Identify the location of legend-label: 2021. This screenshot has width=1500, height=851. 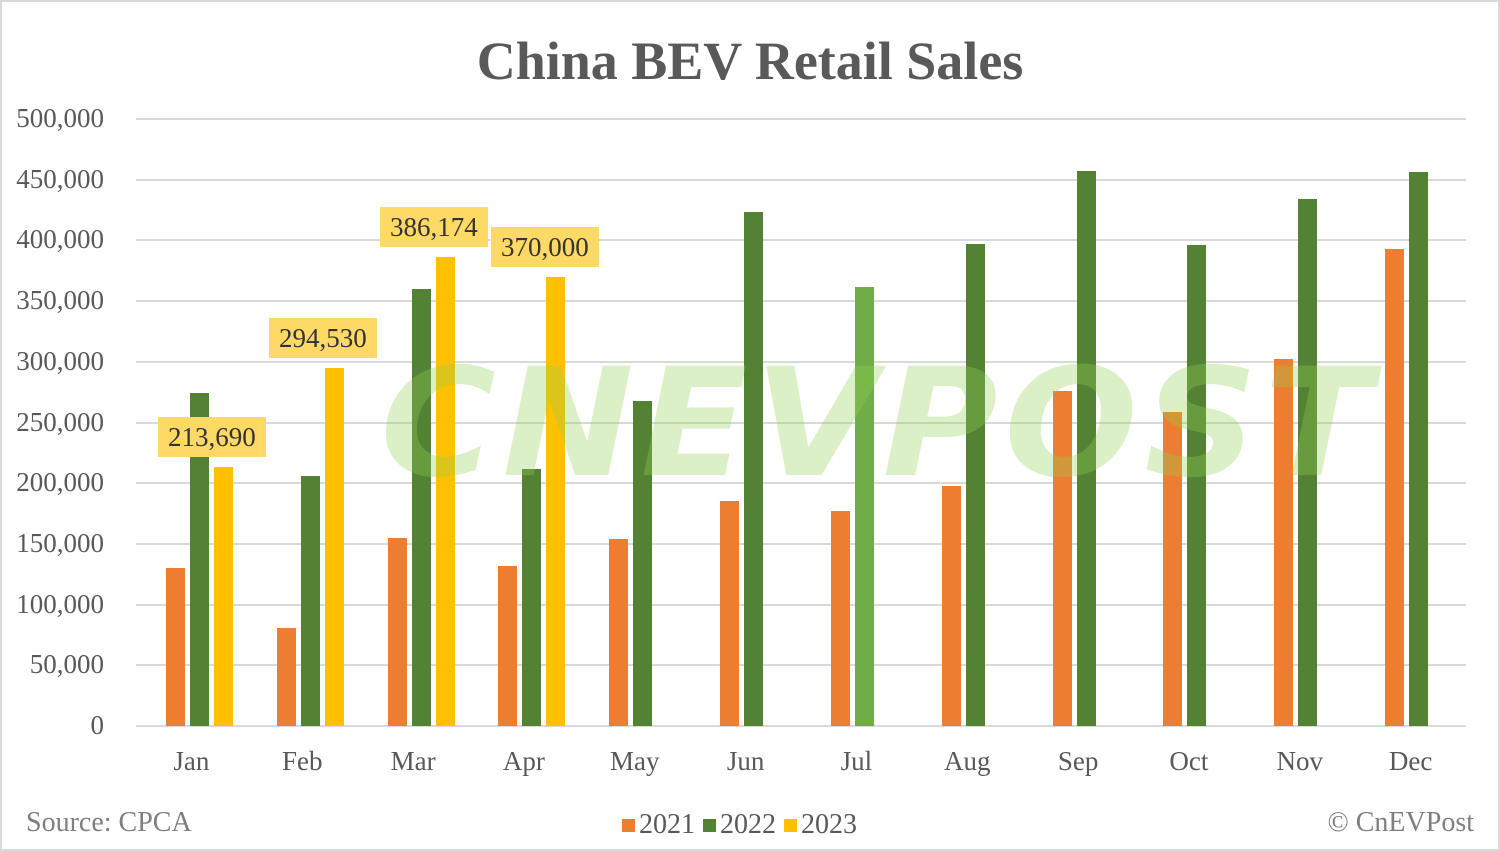
(667, 824).